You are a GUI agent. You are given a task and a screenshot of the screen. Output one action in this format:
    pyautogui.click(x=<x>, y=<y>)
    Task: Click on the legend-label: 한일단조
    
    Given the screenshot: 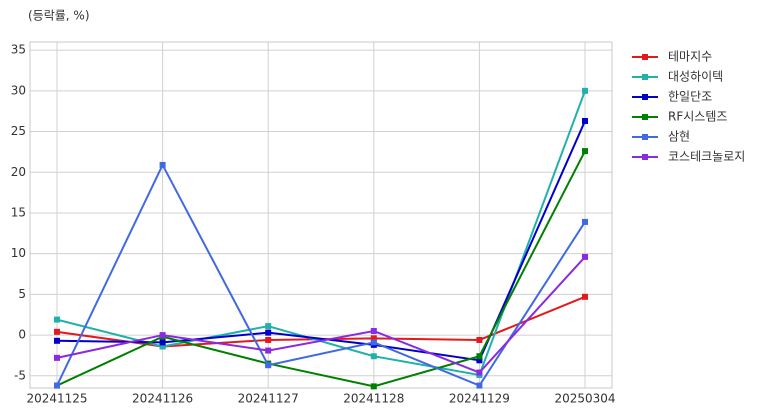 What is the action you would take?
    pyautogui.click(x=690, y=97)
    